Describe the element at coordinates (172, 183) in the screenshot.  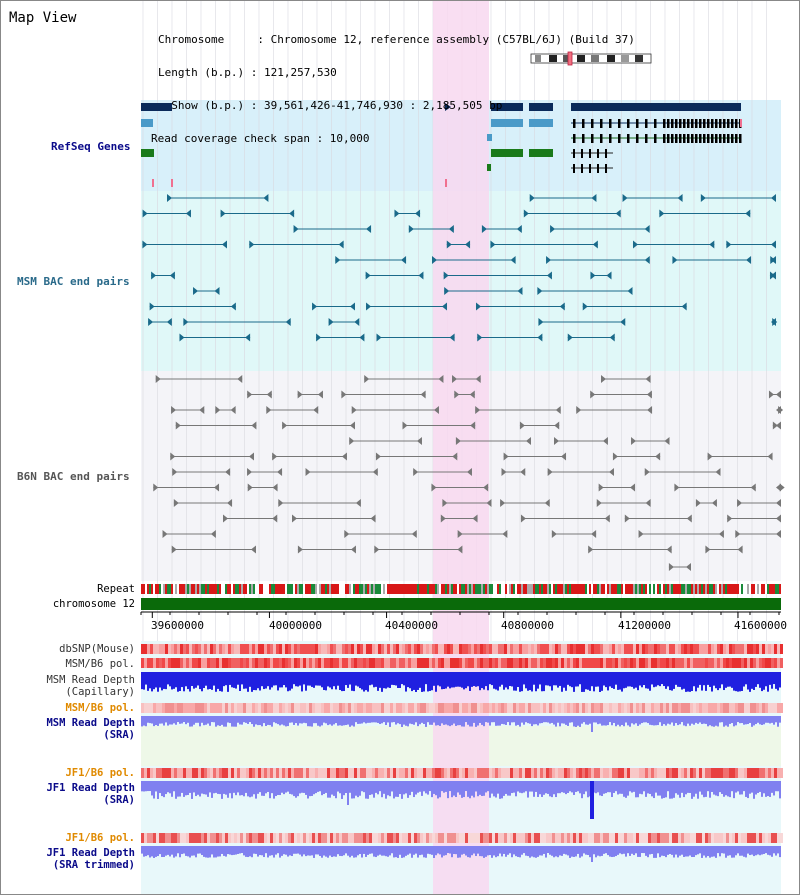
I see `gene-marker` at that location.